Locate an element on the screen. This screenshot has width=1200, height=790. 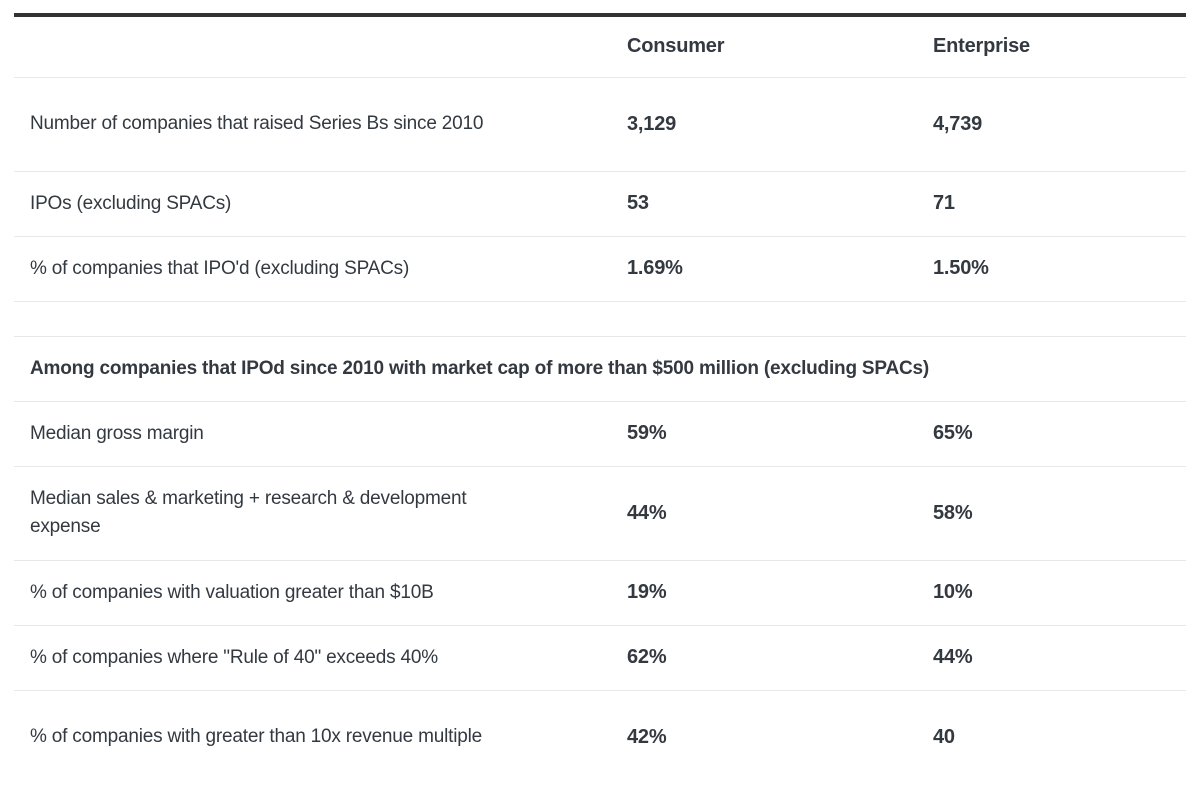
spacer-cell is located at coordinates (600, 318).